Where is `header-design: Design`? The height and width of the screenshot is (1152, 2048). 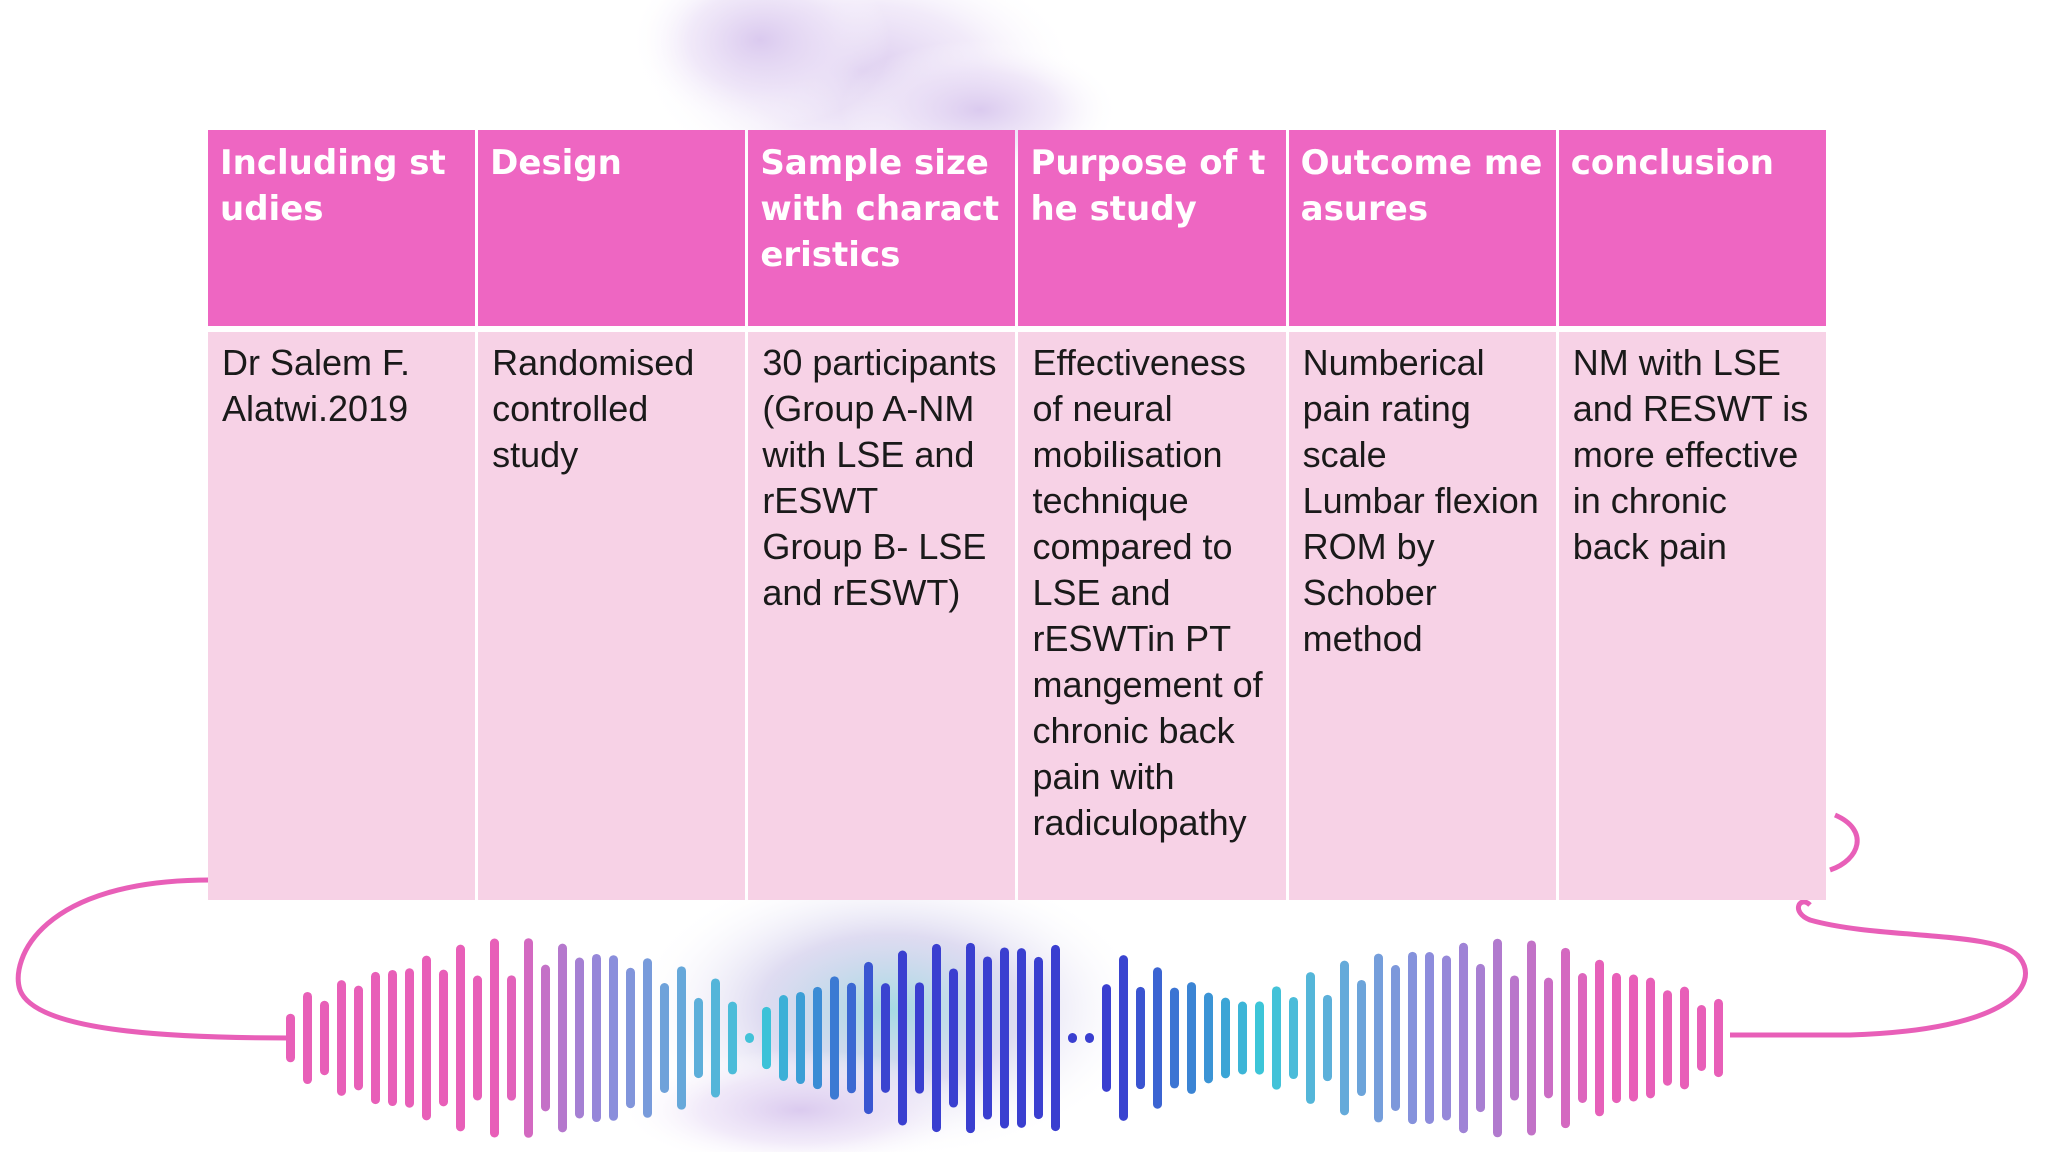
header-design: Design is located at coordinates (612, 231).